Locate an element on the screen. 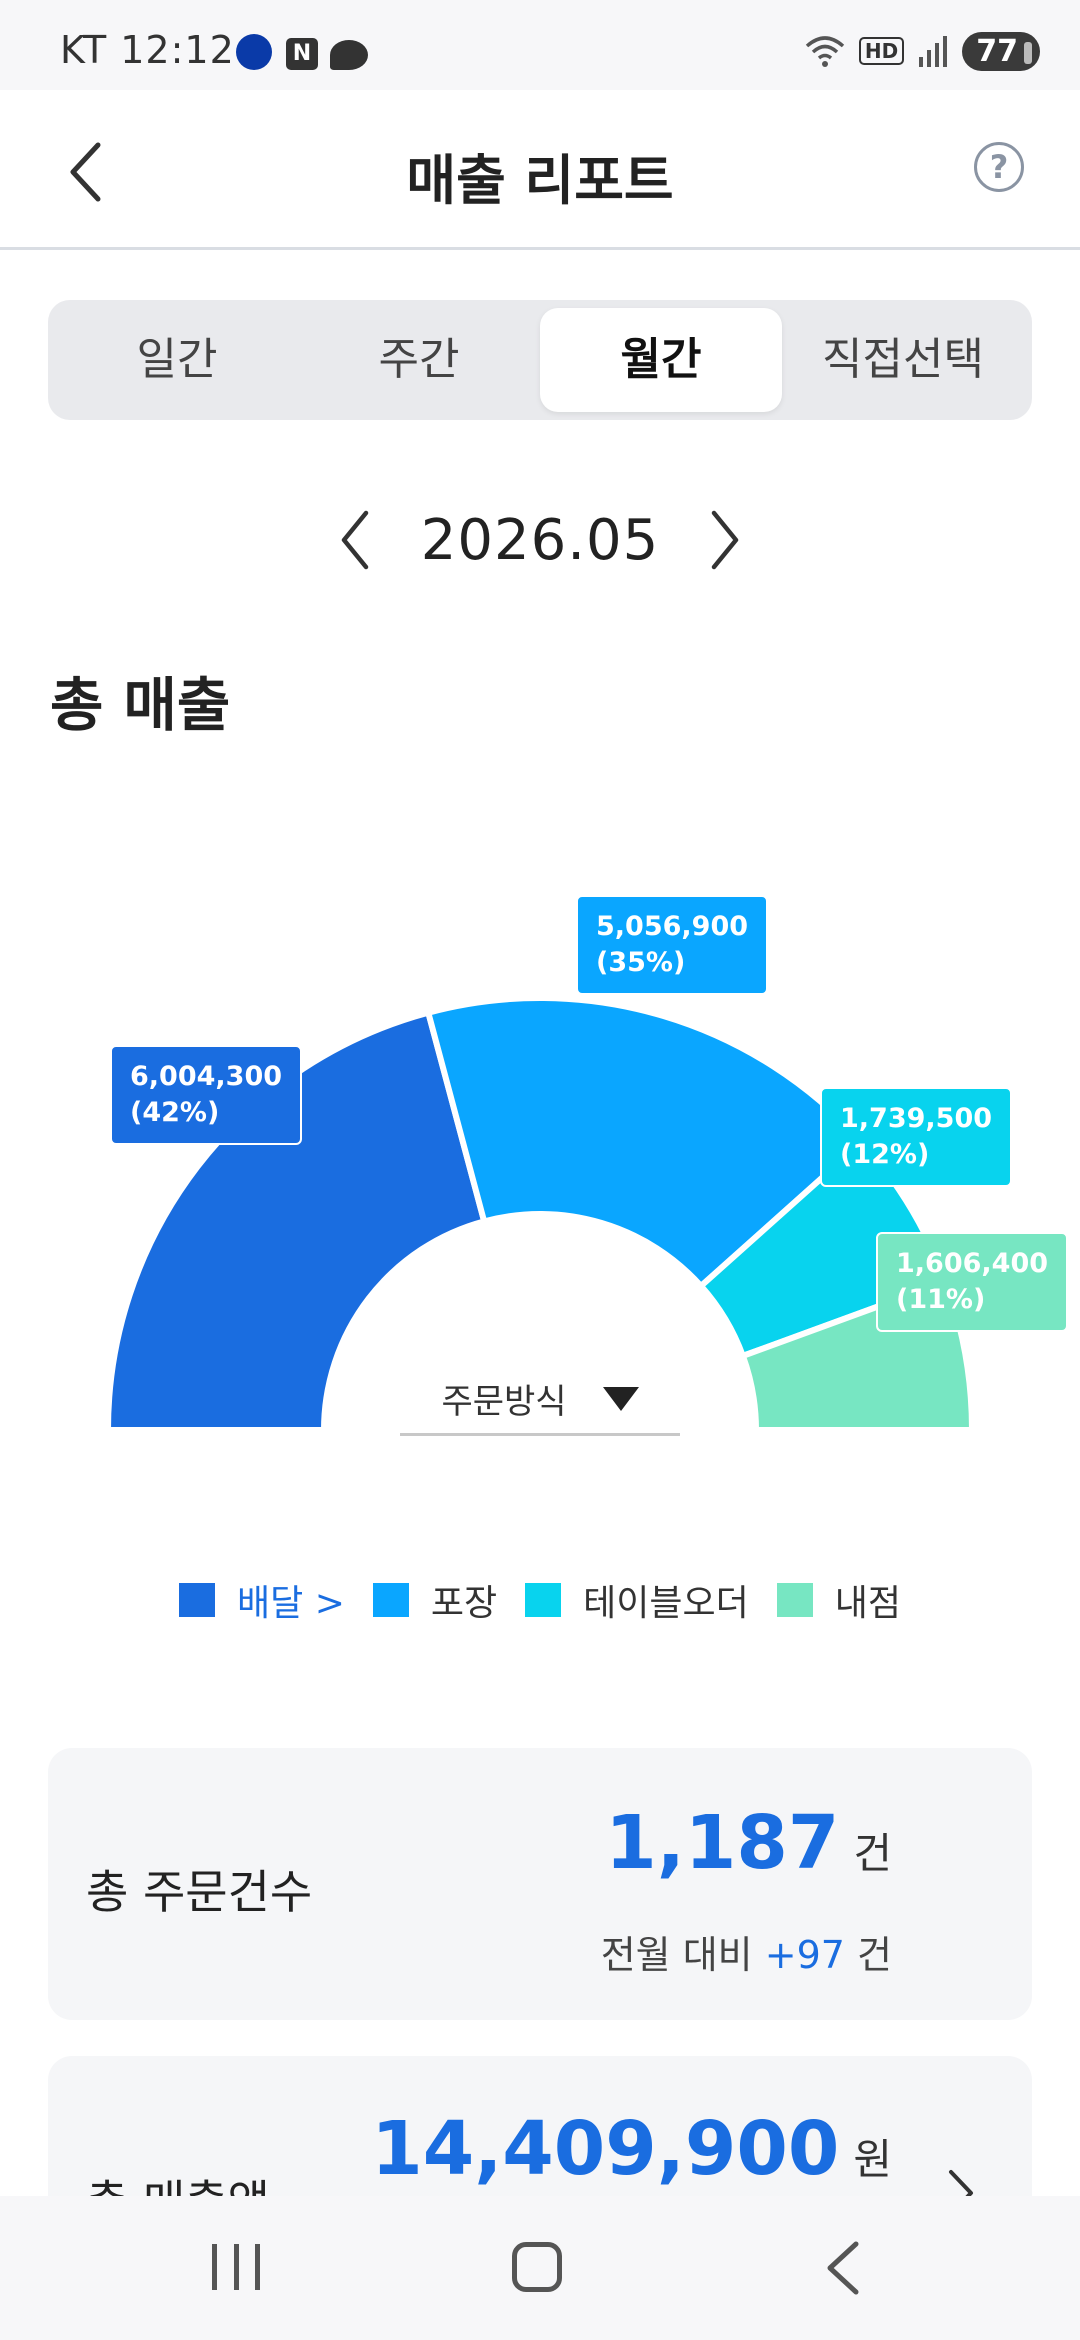 The image size is (1080, 2340). section-title: 총 매출 is located at coordinates (140, 705).